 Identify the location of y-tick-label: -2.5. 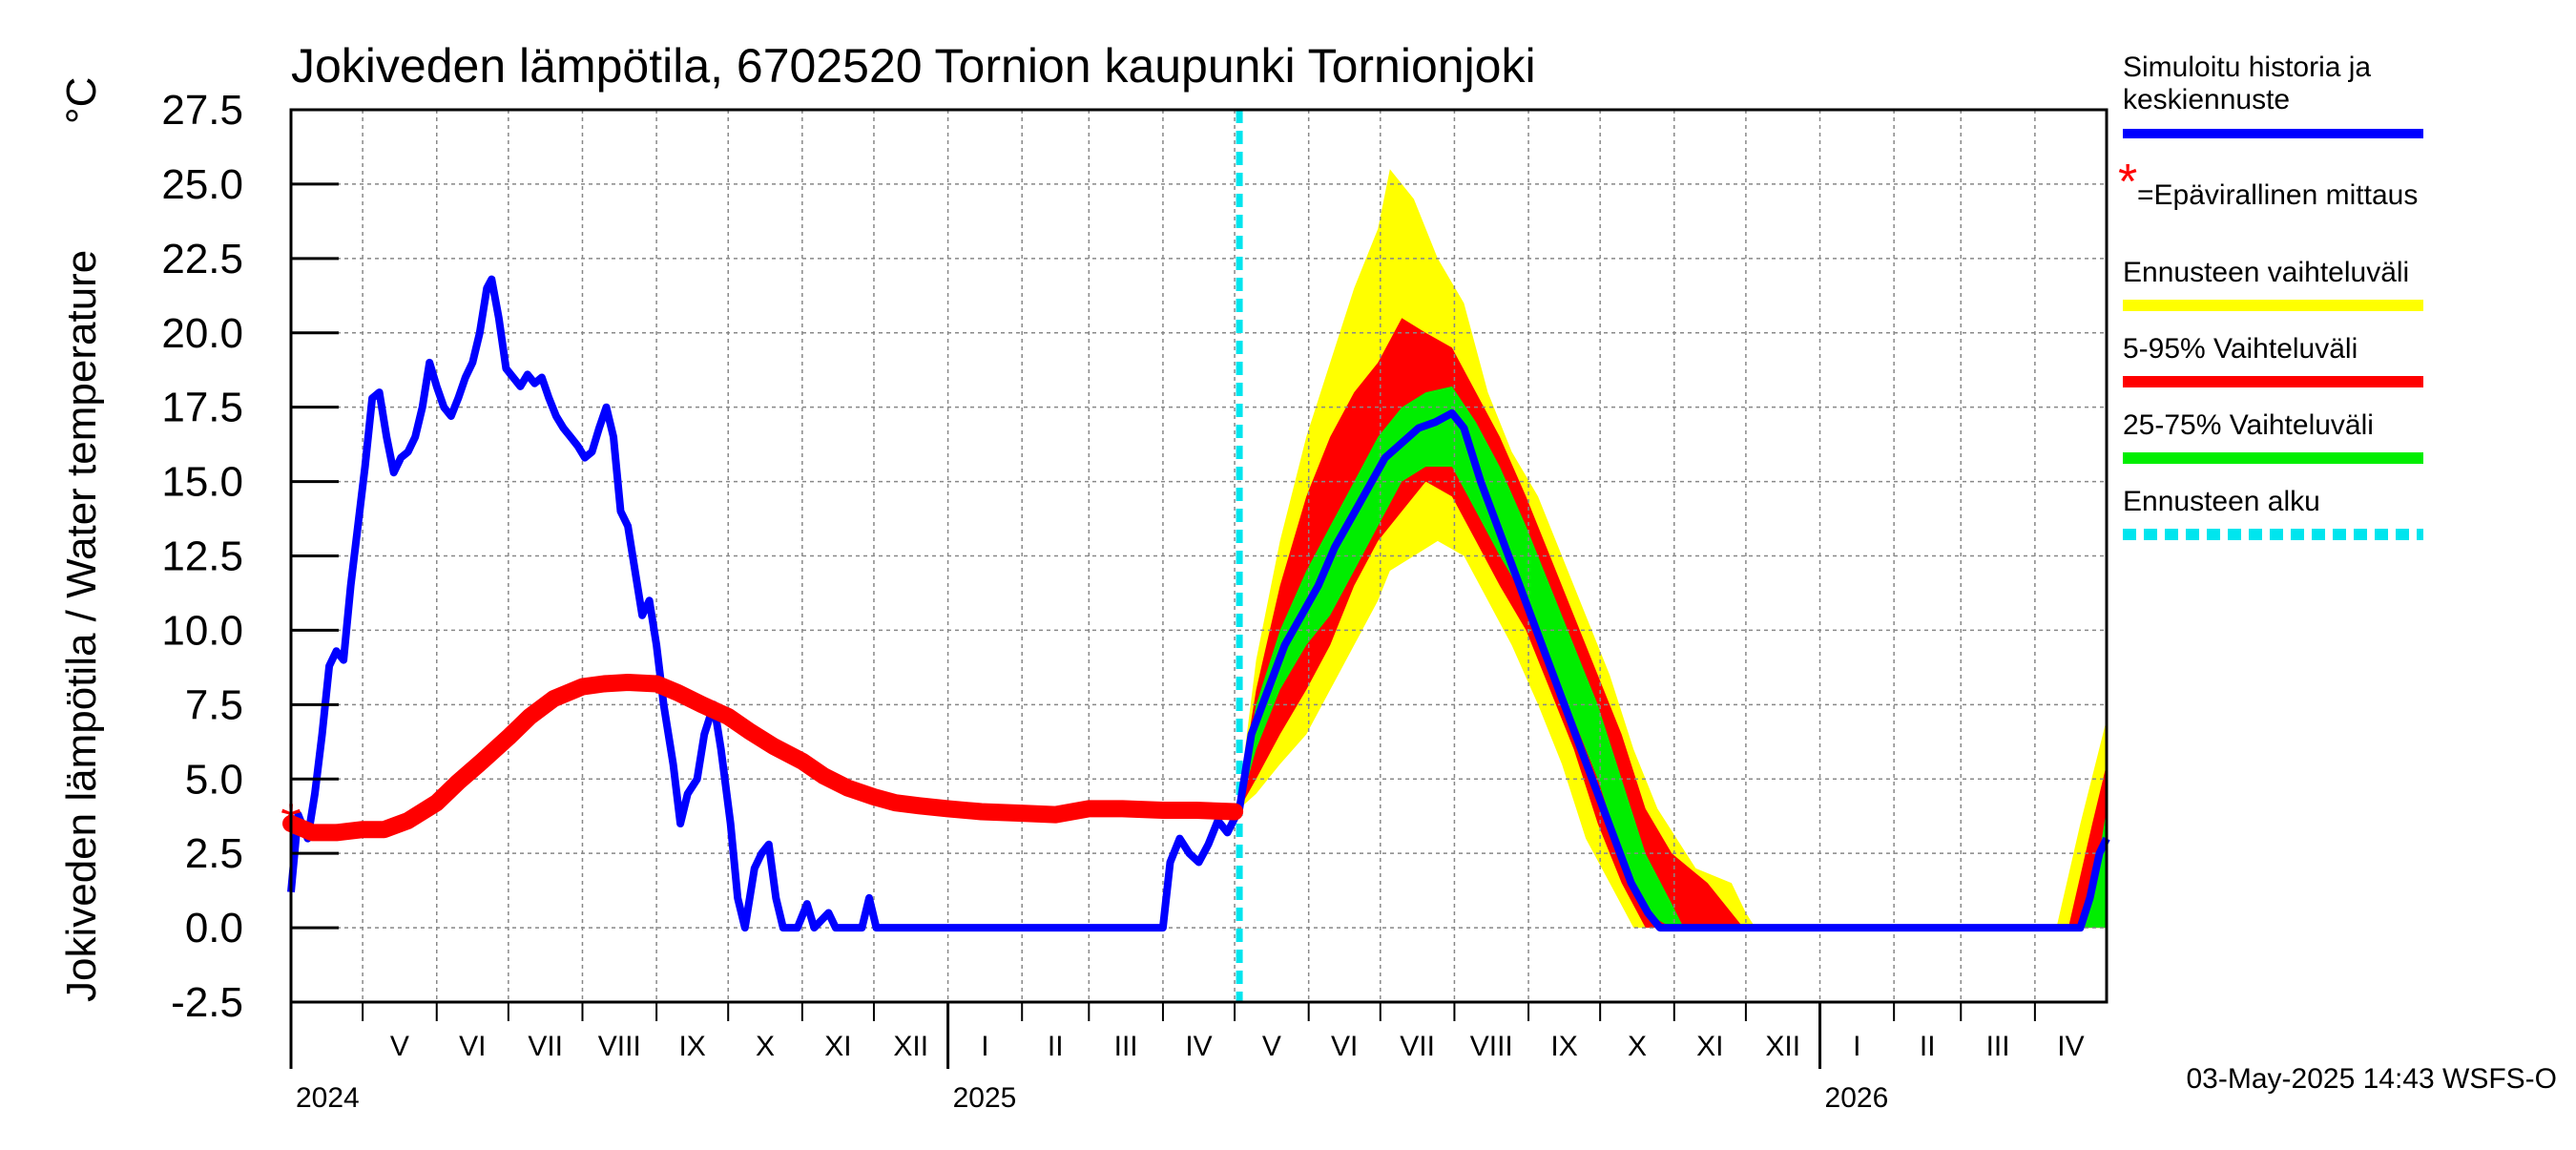
(207, 1002).